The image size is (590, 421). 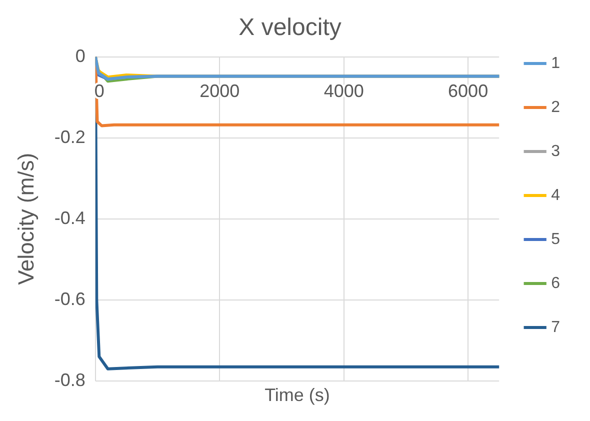 I want to click on legend-label: 1, so click(x=555, y=63).